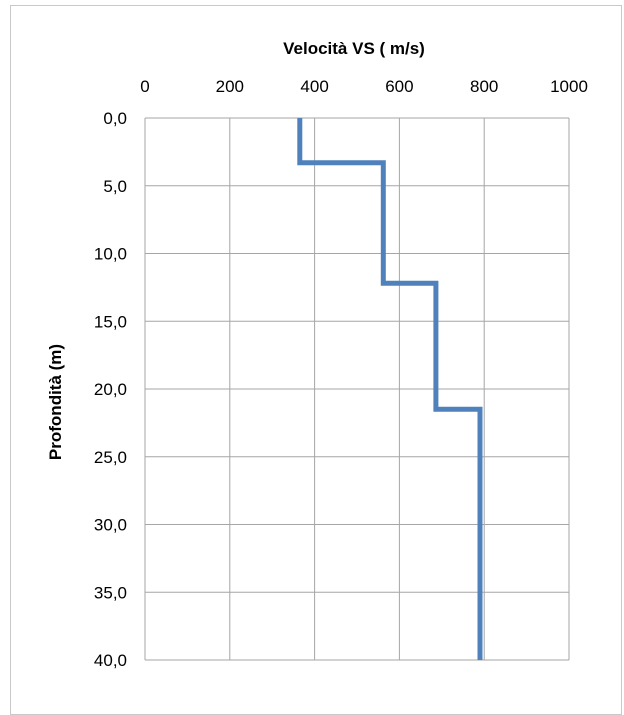 Image resolution: width=624 pixels, height=715 pixels. What do you see at coordinates (364, 86) in the screenshot?
I see `x-tick-labels: 0 200 400 600 800 1000` at bounding box center [364, 86].